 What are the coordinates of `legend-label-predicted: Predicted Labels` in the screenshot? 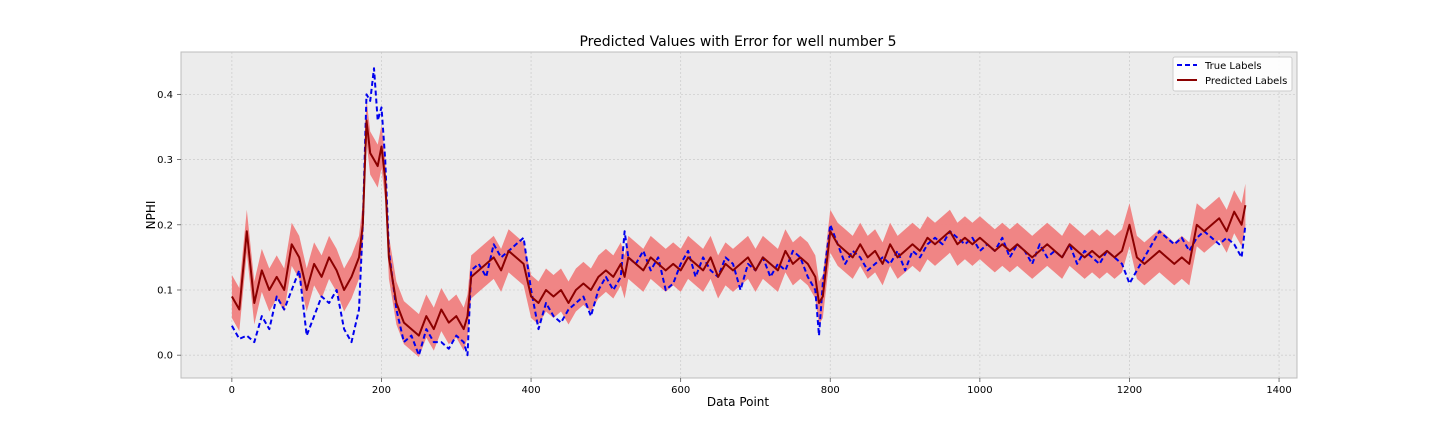 It's located at (1246, 81).